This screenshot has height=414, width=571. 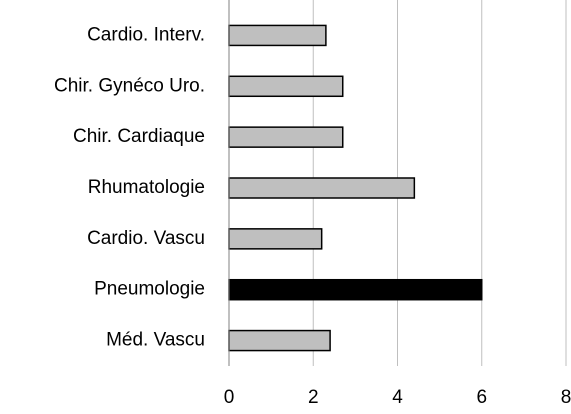 What do you see at coordinates (566, 397) in the screenshot?
I see `x-tick-label: 8` at bounding box center [566, 397].